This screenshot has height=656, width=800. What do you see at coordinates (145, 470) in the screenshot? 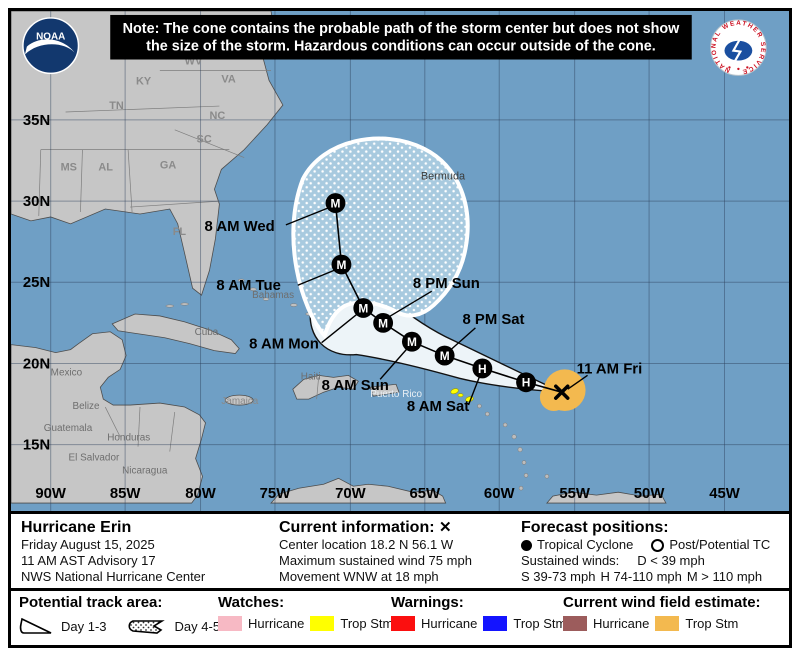
I see `label-nicaragua: Nicaragua` at bounding box center [145, 470].